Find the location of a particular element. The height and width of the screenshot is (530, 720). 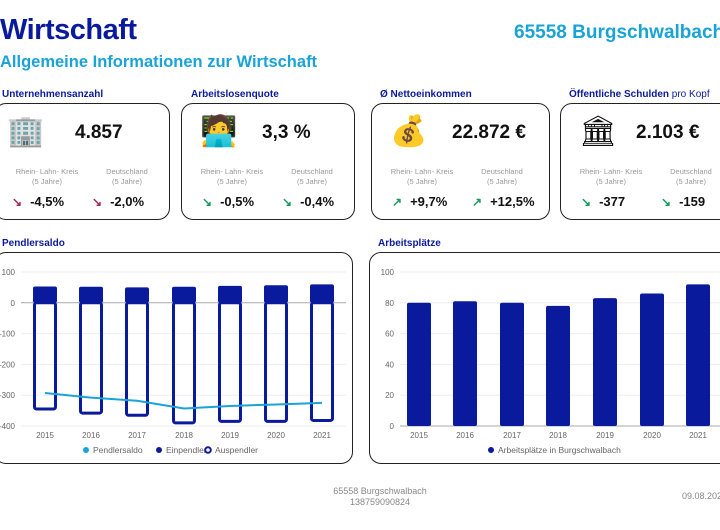

card-label: Ø Nettoeinkommen is located at coordinates (426, 94).